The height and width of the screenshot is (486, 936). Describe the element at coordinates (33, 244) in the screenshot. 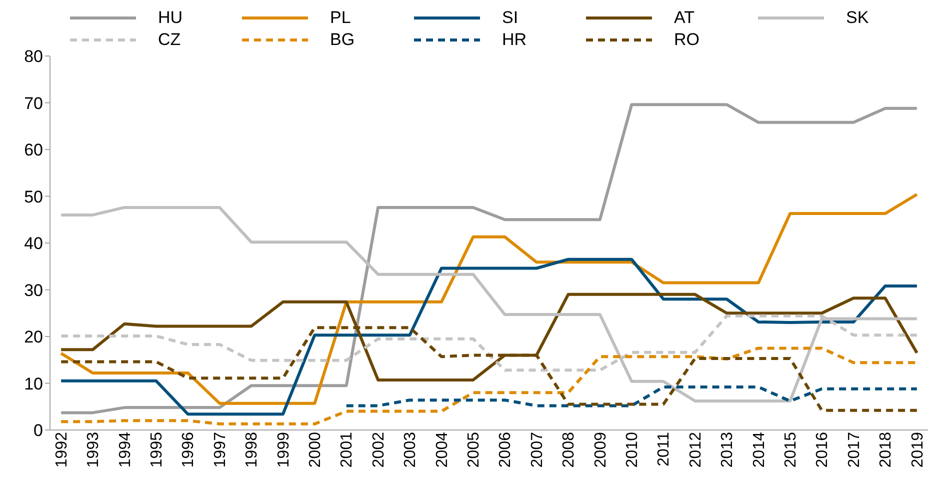

I see `y-tick-label: 40` at that location.